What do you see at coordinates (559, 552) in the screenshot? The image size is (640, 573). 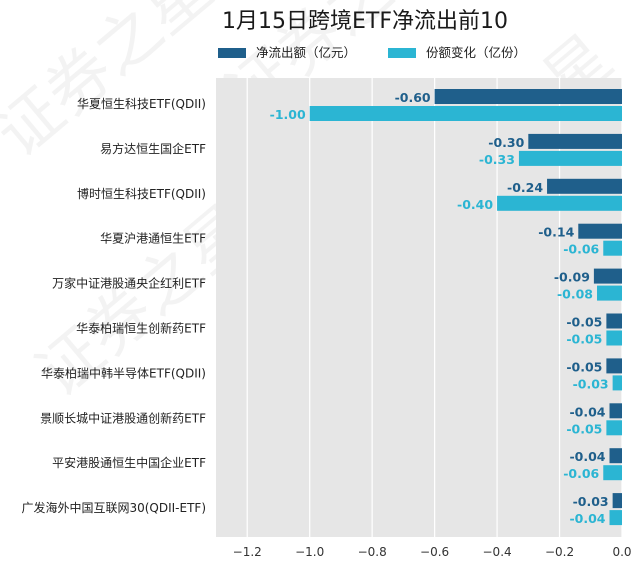 I see `x-tick-label: −0.2` at bounding box center [559, 552].